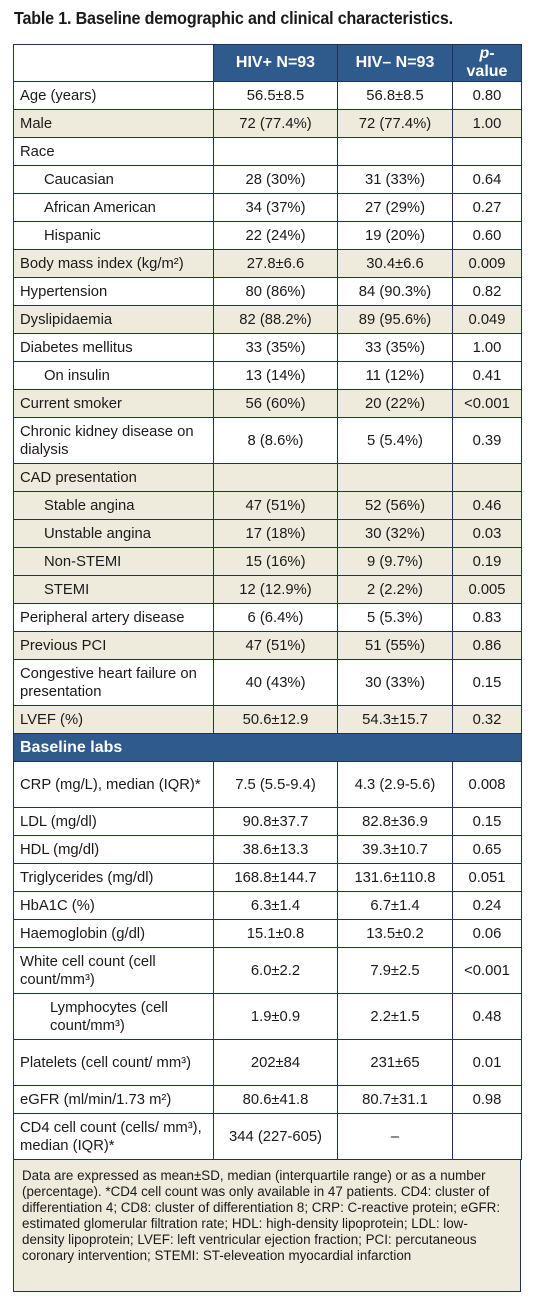  What do you see at coordinates (275, 849) in the screenshot?
I see `cell-hiv-positive: 38.6±13.3` at bounding box center [275, 849].